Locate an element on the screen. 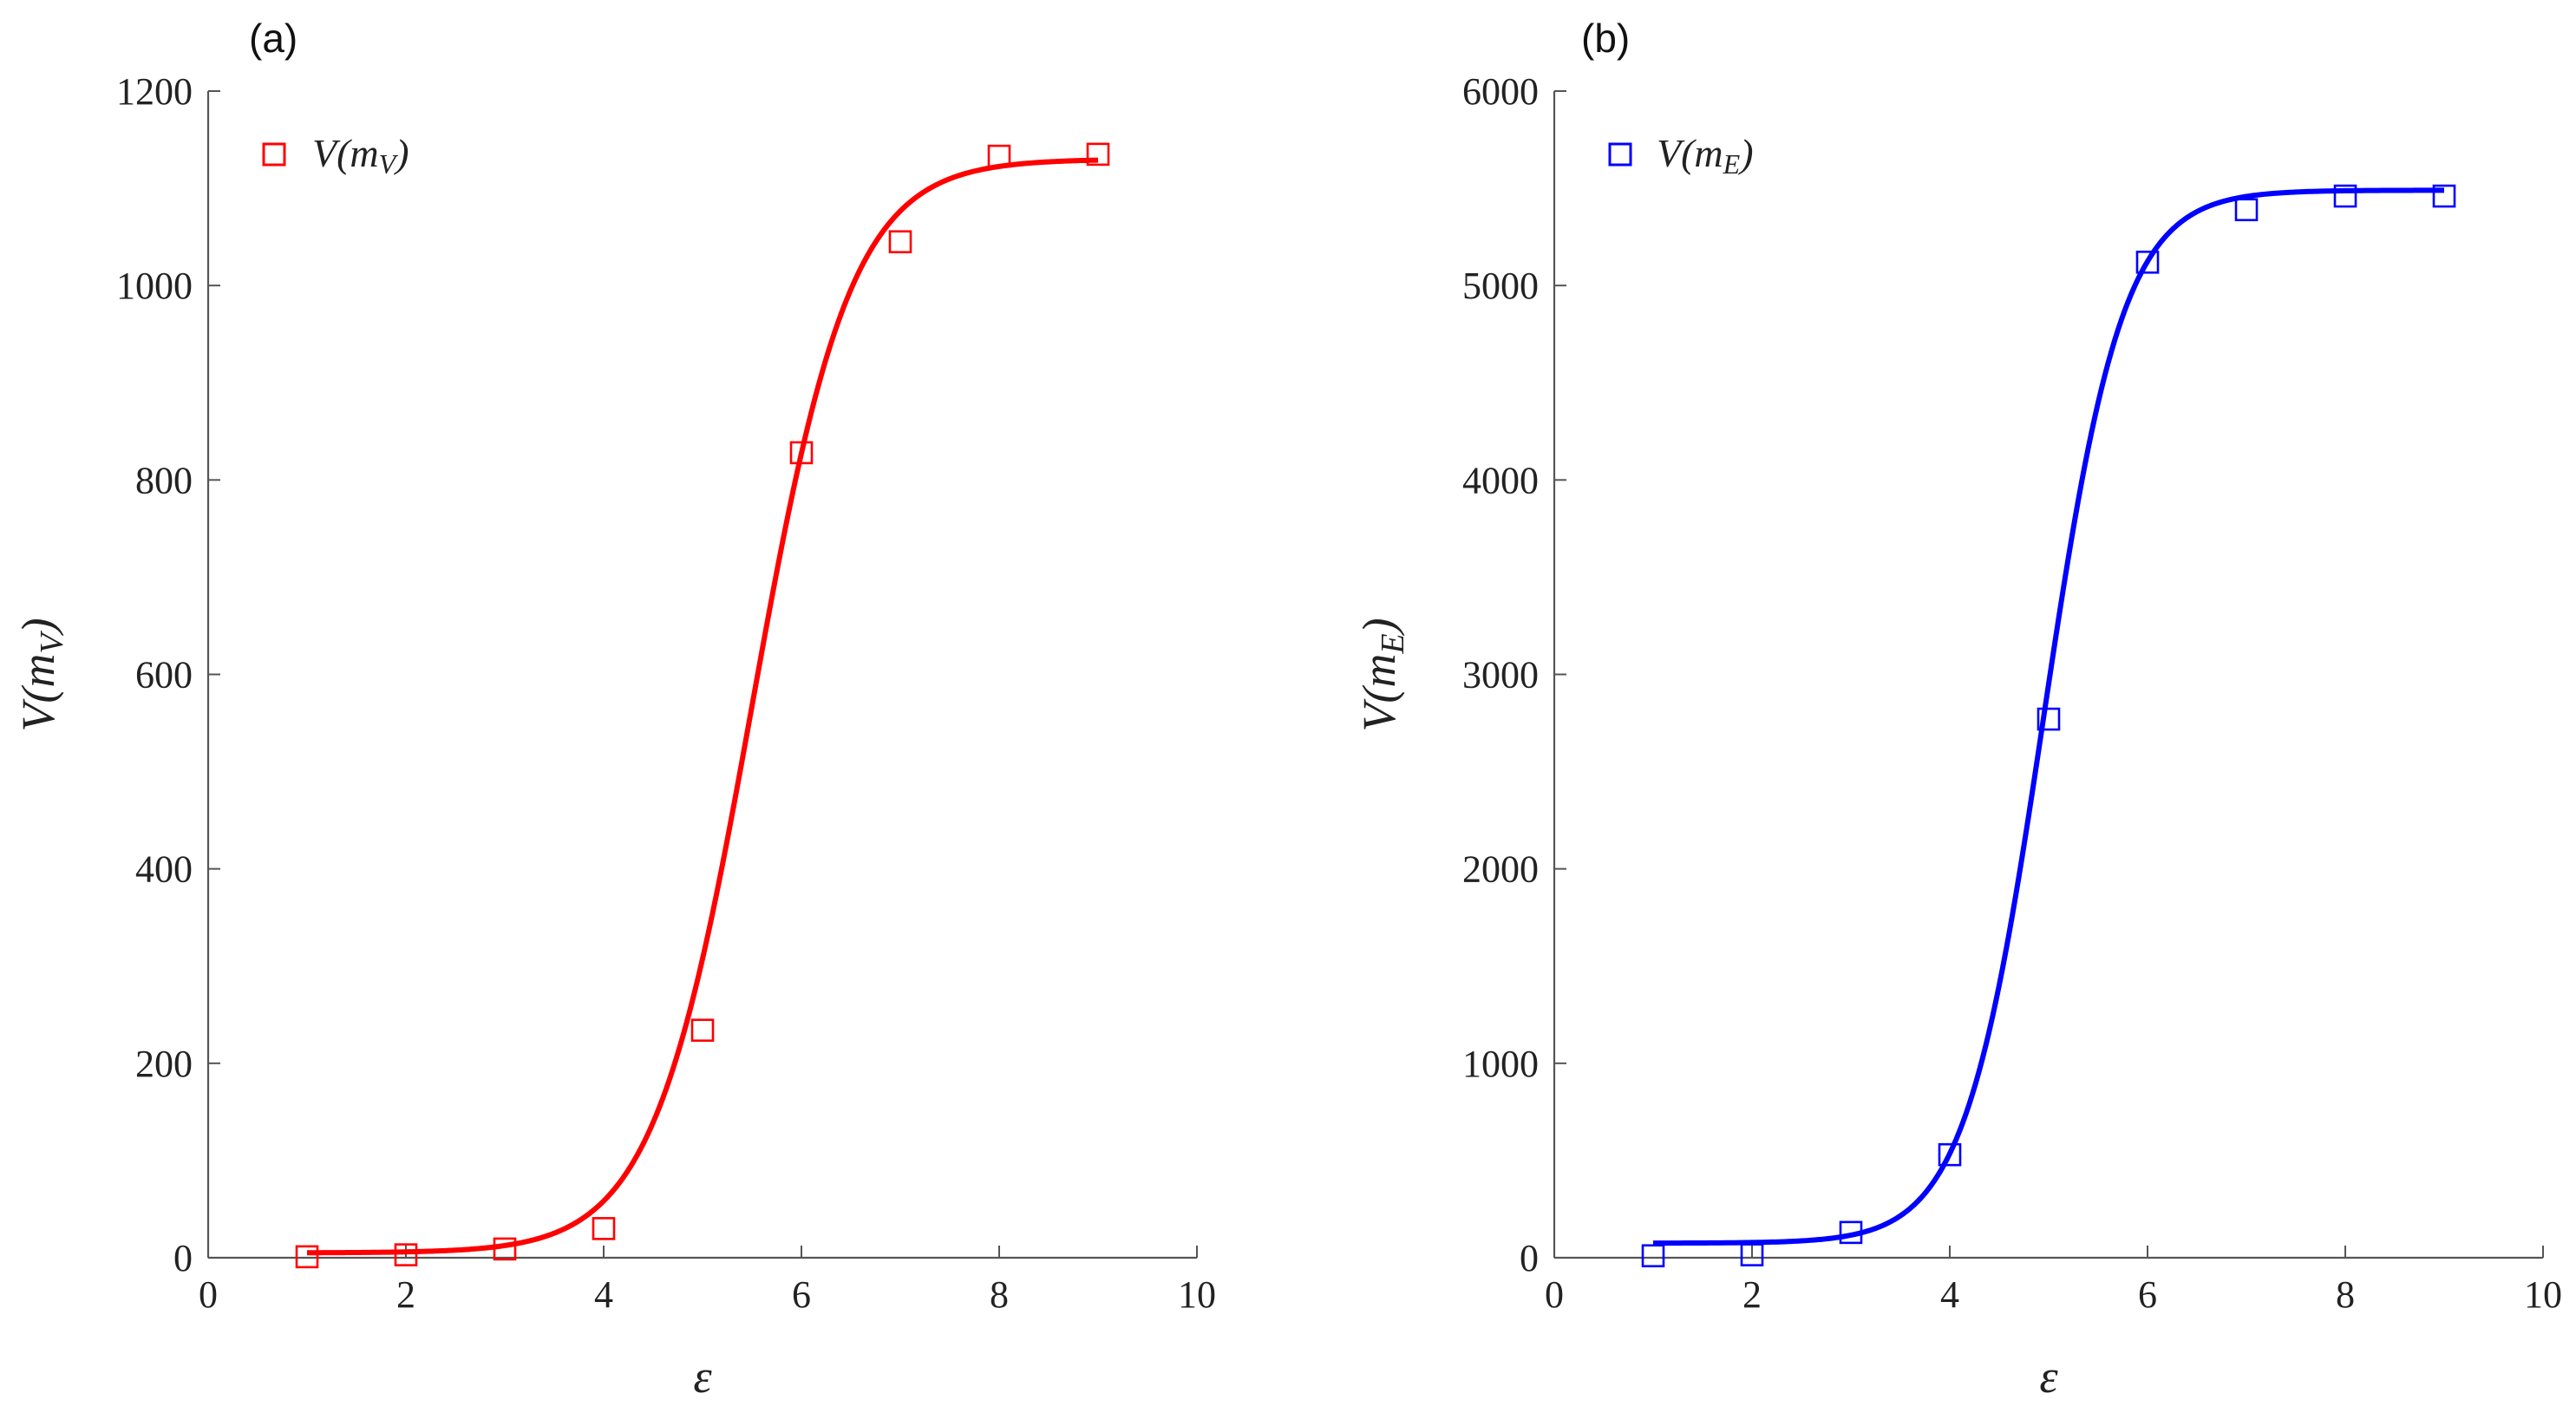 The image size is (2576, 1413). legend-b: V(mE) is located at coordinates (1681, 155).